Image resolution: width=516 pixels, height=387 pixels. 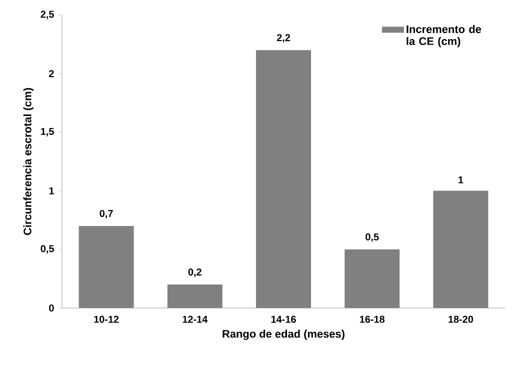 What do you see at coordinates (47, 15) in the screenshot?
I see `y-tick-label: 2,5` at bounding box center [47, 15].